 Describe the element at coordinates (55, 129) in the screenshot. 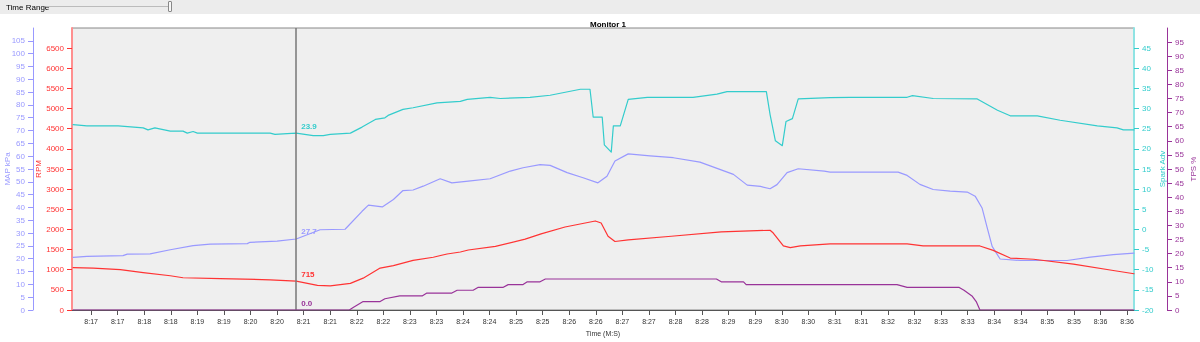

I see `y-tick-label: 4500` at that location.